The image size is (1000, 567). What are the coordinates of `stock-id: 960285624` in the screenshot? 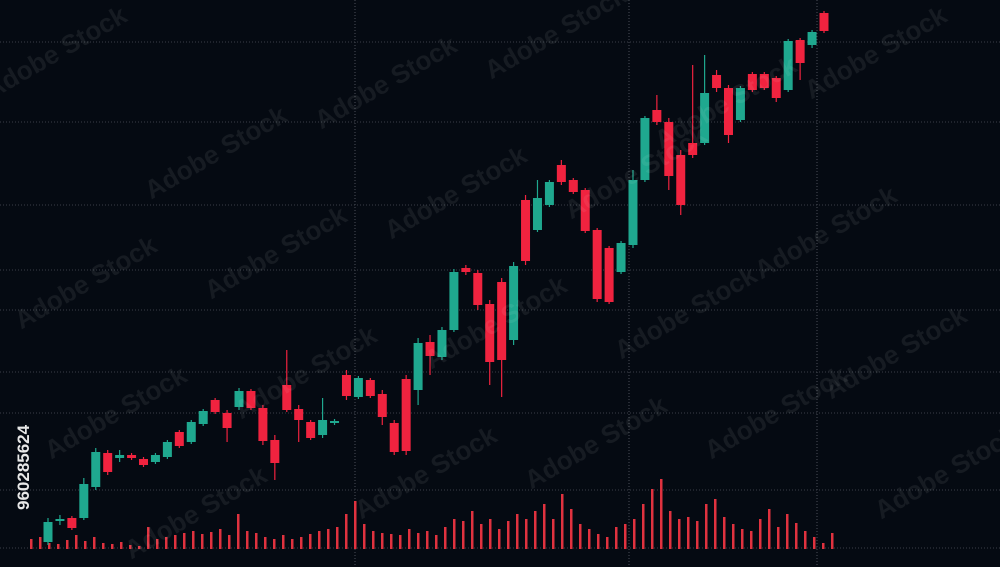 It's located at (23, 467).